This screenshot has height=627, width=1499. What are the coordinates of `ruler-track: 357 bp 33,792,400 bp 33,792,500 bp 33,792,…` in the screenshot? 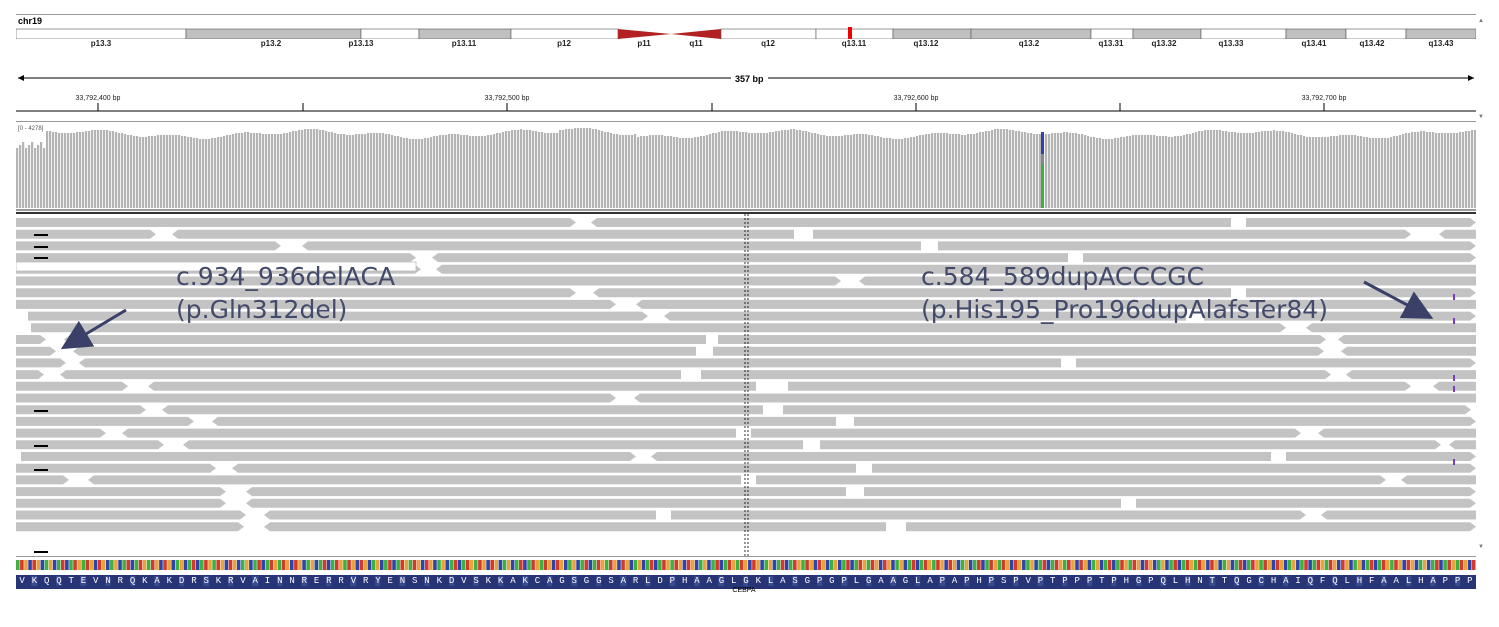 It's located at (746, 89).